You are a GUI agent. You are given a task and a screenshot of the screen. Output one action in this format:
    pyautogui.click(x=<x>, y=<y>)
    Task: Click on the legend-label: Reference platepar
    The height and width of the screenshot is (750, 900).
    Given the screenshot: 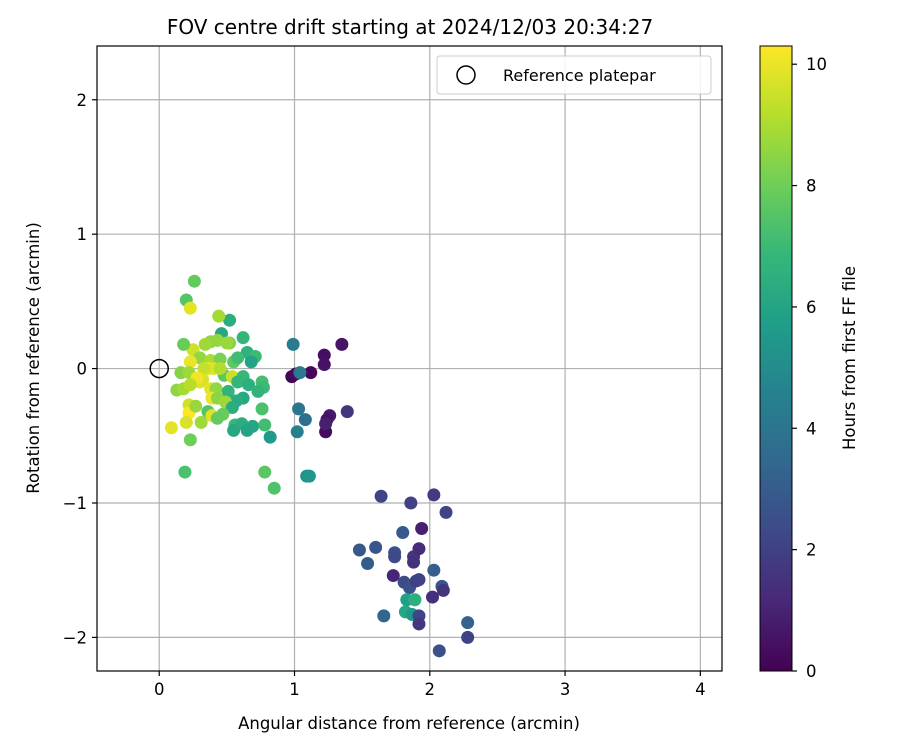 What is the action you would take?
    pyautogui.click(x=579, y=75)
    